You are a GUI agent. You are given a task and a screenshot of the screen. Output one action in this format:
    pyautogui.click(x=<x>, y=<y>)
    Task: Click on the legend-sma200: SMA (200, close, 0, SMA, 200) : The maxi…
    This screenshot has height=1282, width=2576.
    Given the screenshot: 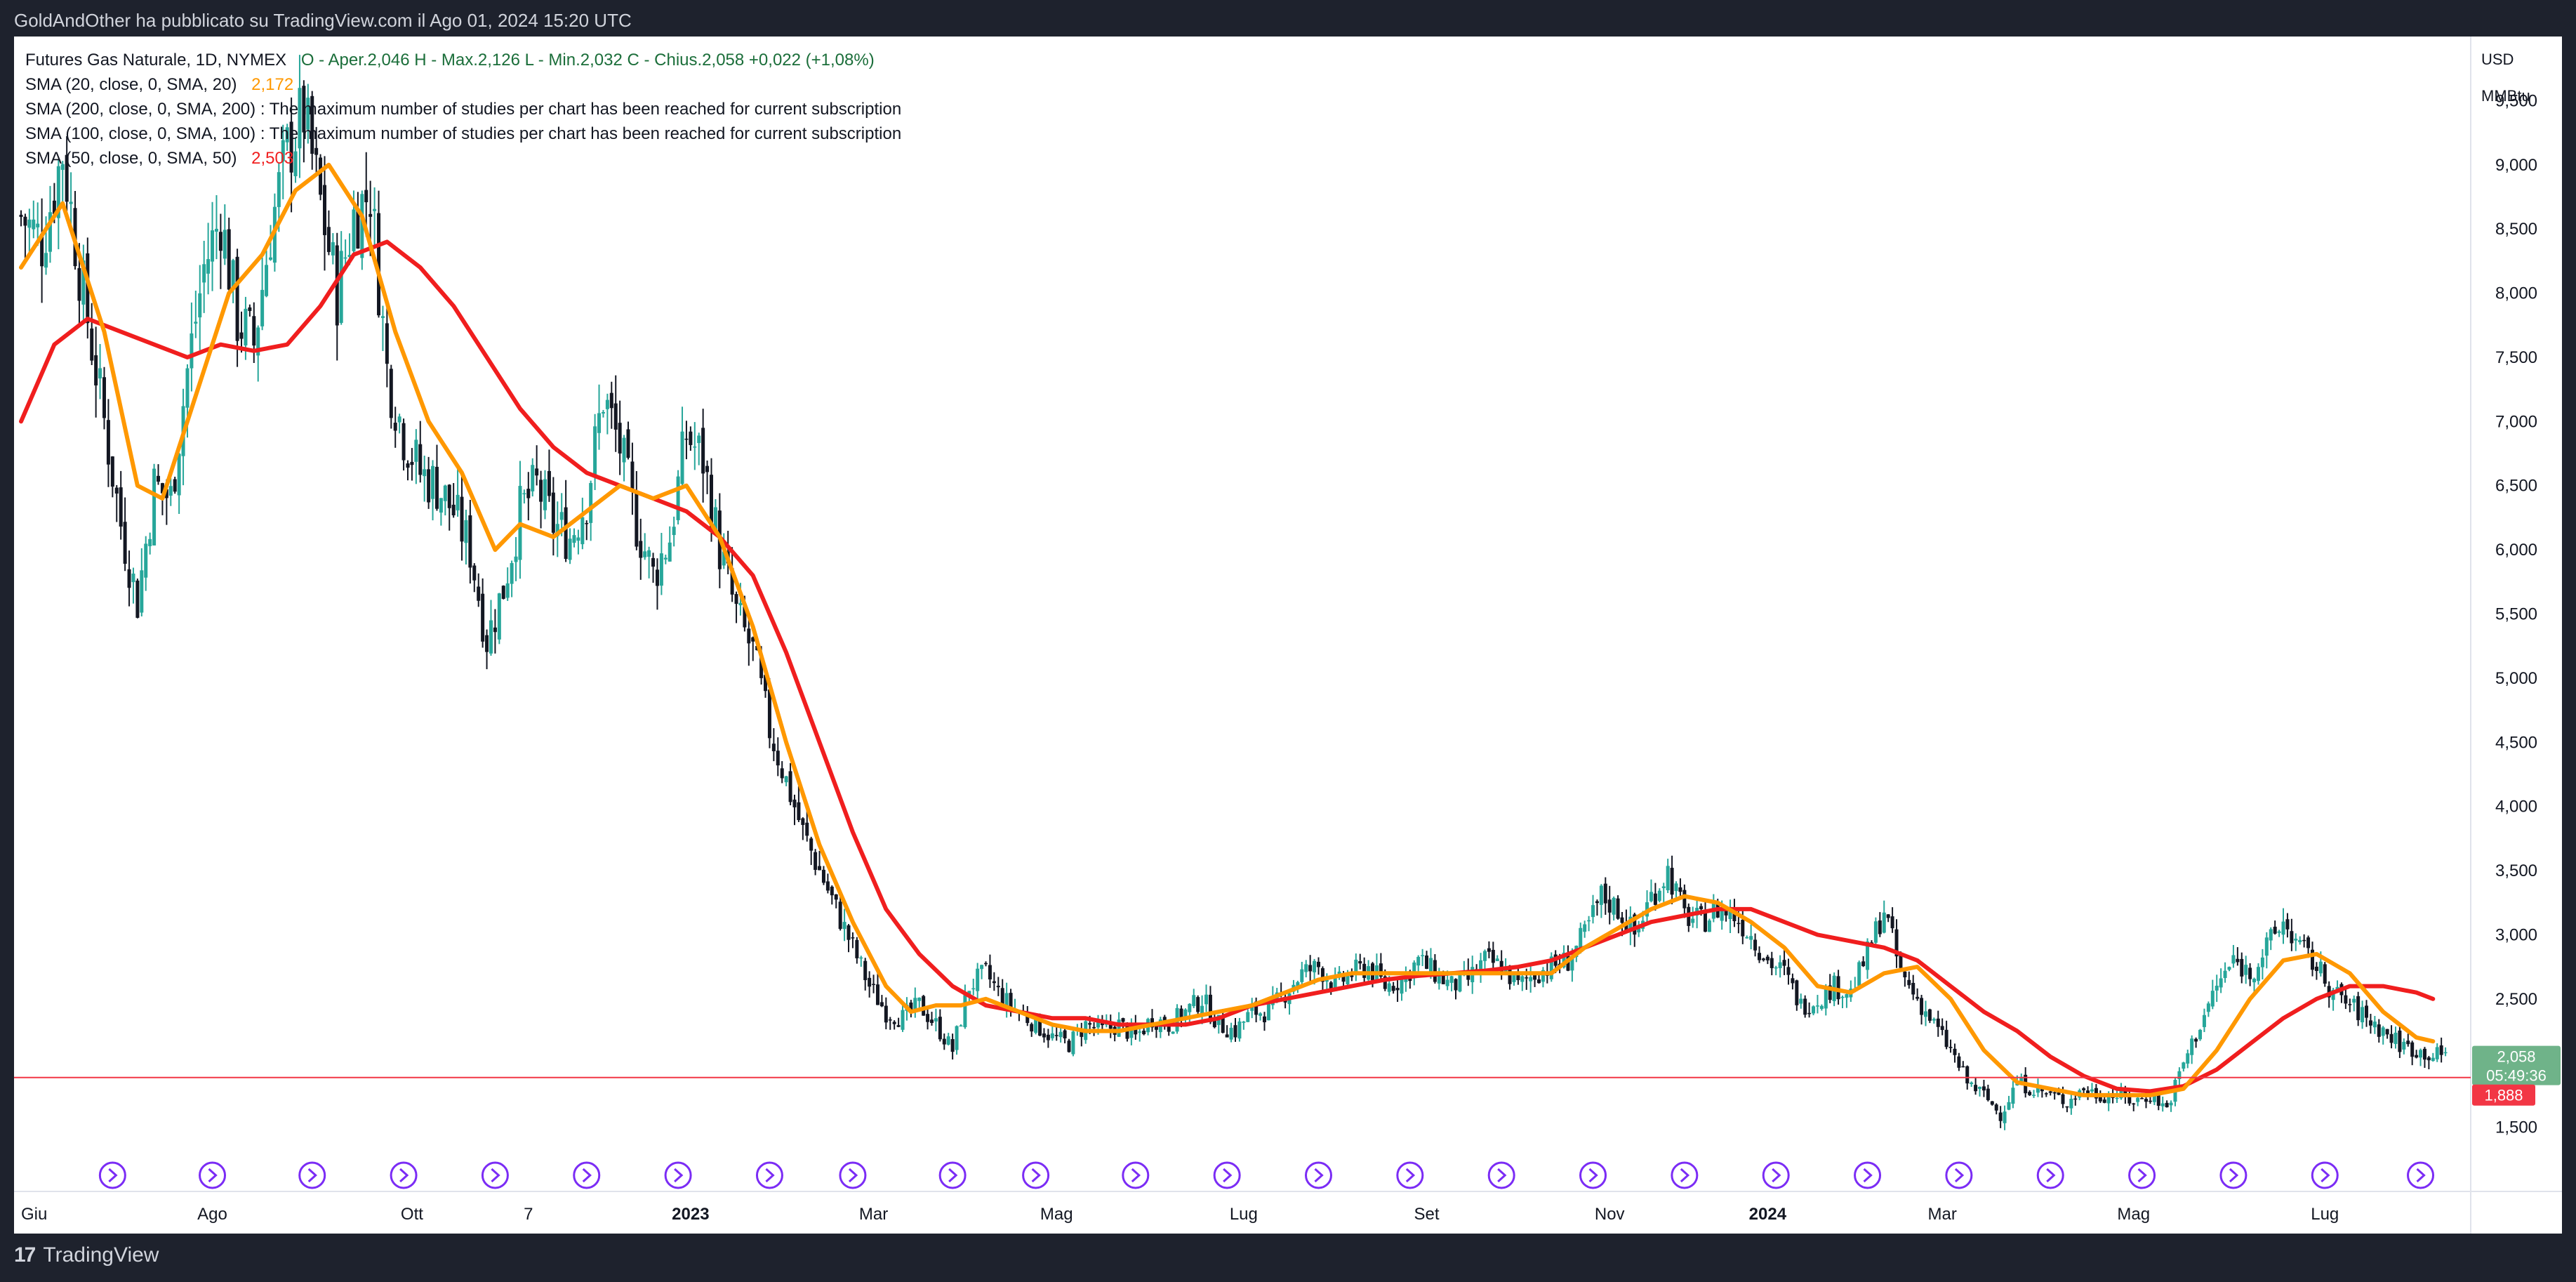 What is the action you would take?
    pyautogui.click(x=463, y=109)
    